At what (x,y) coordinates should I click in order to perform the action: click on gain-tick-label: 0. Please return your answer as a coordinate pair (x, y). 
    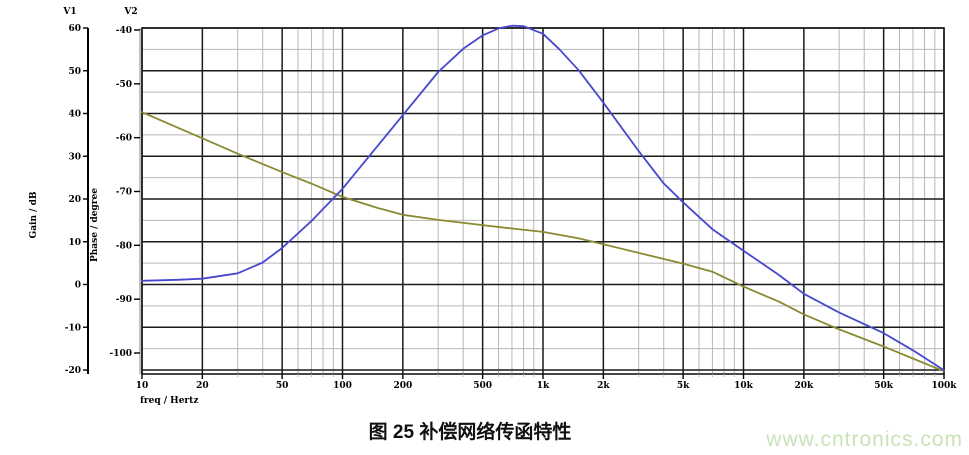
    Looking at the image, I should click on (78, 286).